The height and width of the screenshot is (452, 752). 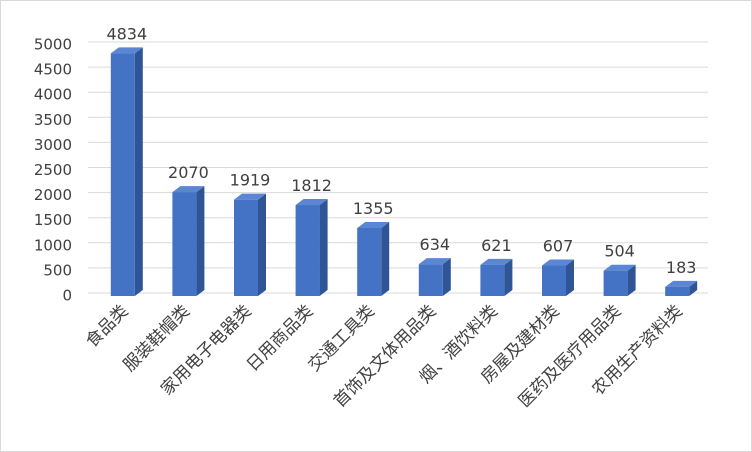 What do you see at coordinates (126, 33) in the screenshot?
I see `value-label: 4834` at bounding box center [126, 33].